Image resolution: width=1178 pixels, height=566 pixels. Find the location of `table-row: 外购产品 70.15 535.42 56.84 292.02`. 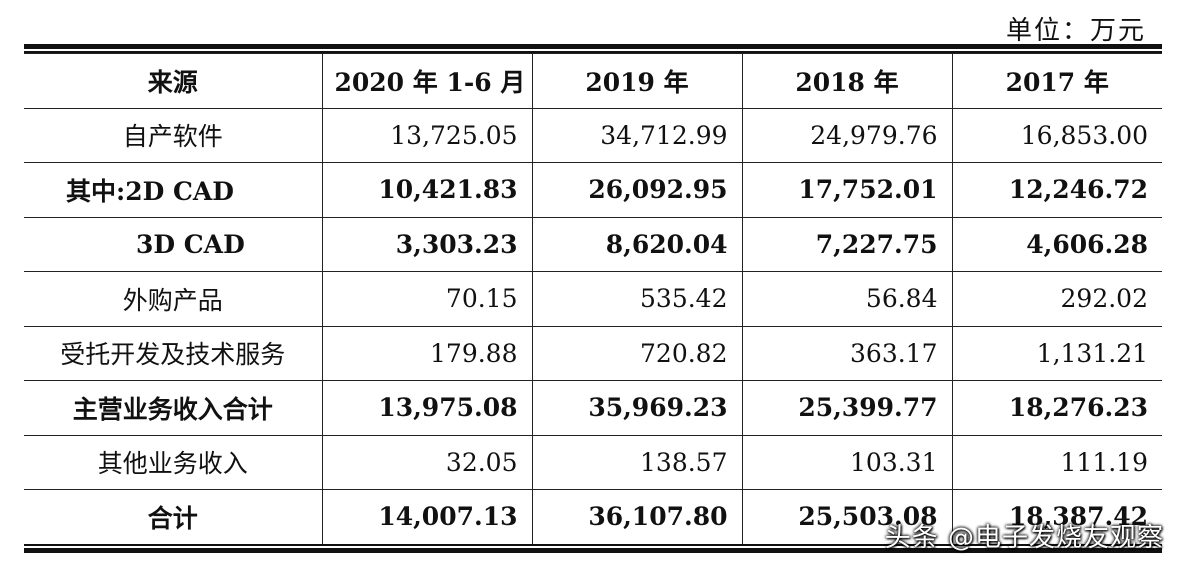

table-row: 外购产品 70.15 535.42 56.84 292.02 is located at coordinates (593, 299).